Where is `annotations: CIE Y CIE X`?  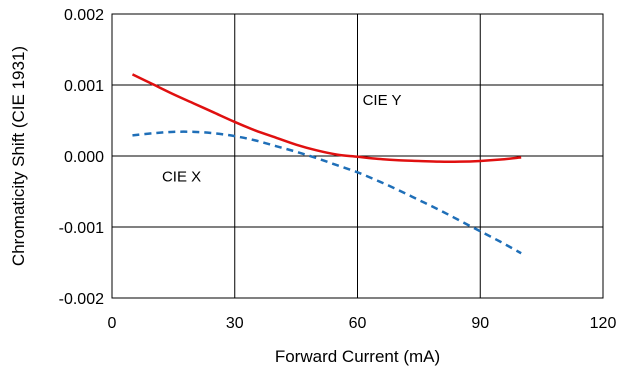 annotations: CIE Y CIE X is located at coordinates (282, 139).